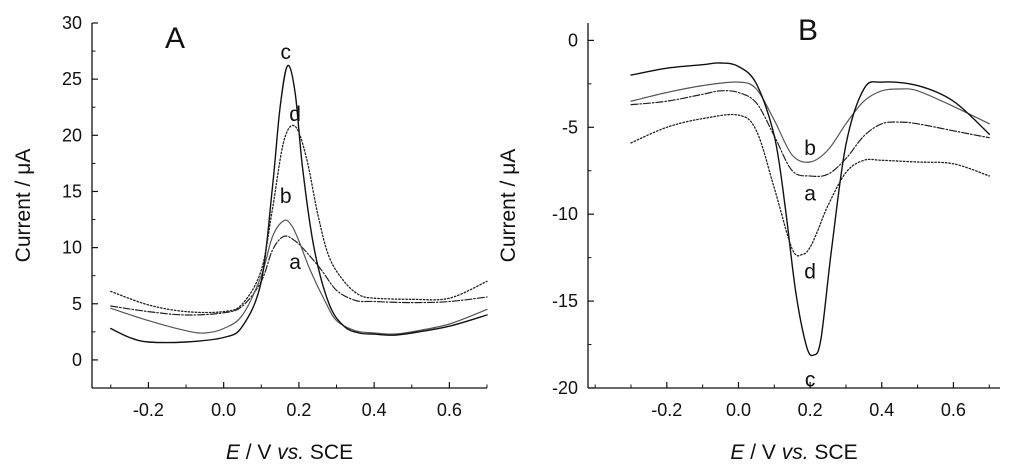 The height and width of the screenshot is (473, 1024). I want to click on y-tick-label: 15, so click(72, 191).